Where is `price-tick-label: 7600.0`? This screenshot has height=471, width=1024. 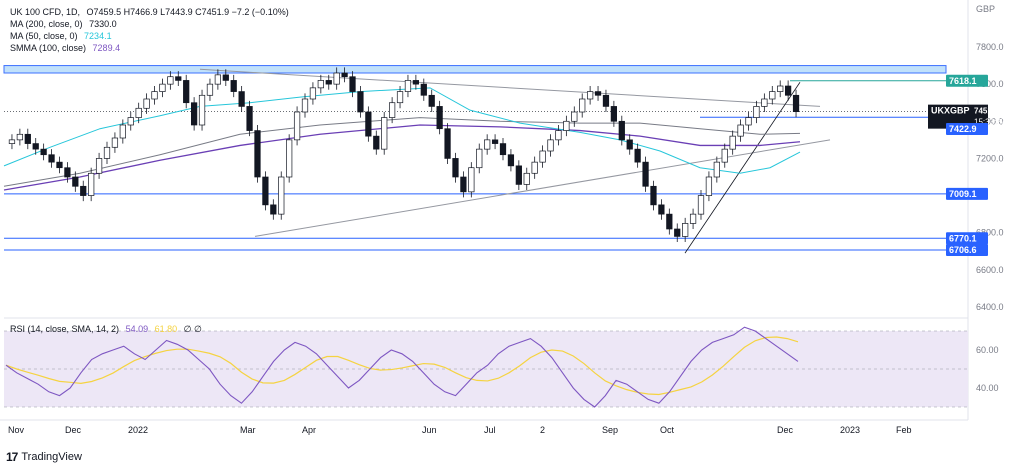
price-tick-label: 7600.0 is located at coordinates (990, 84).